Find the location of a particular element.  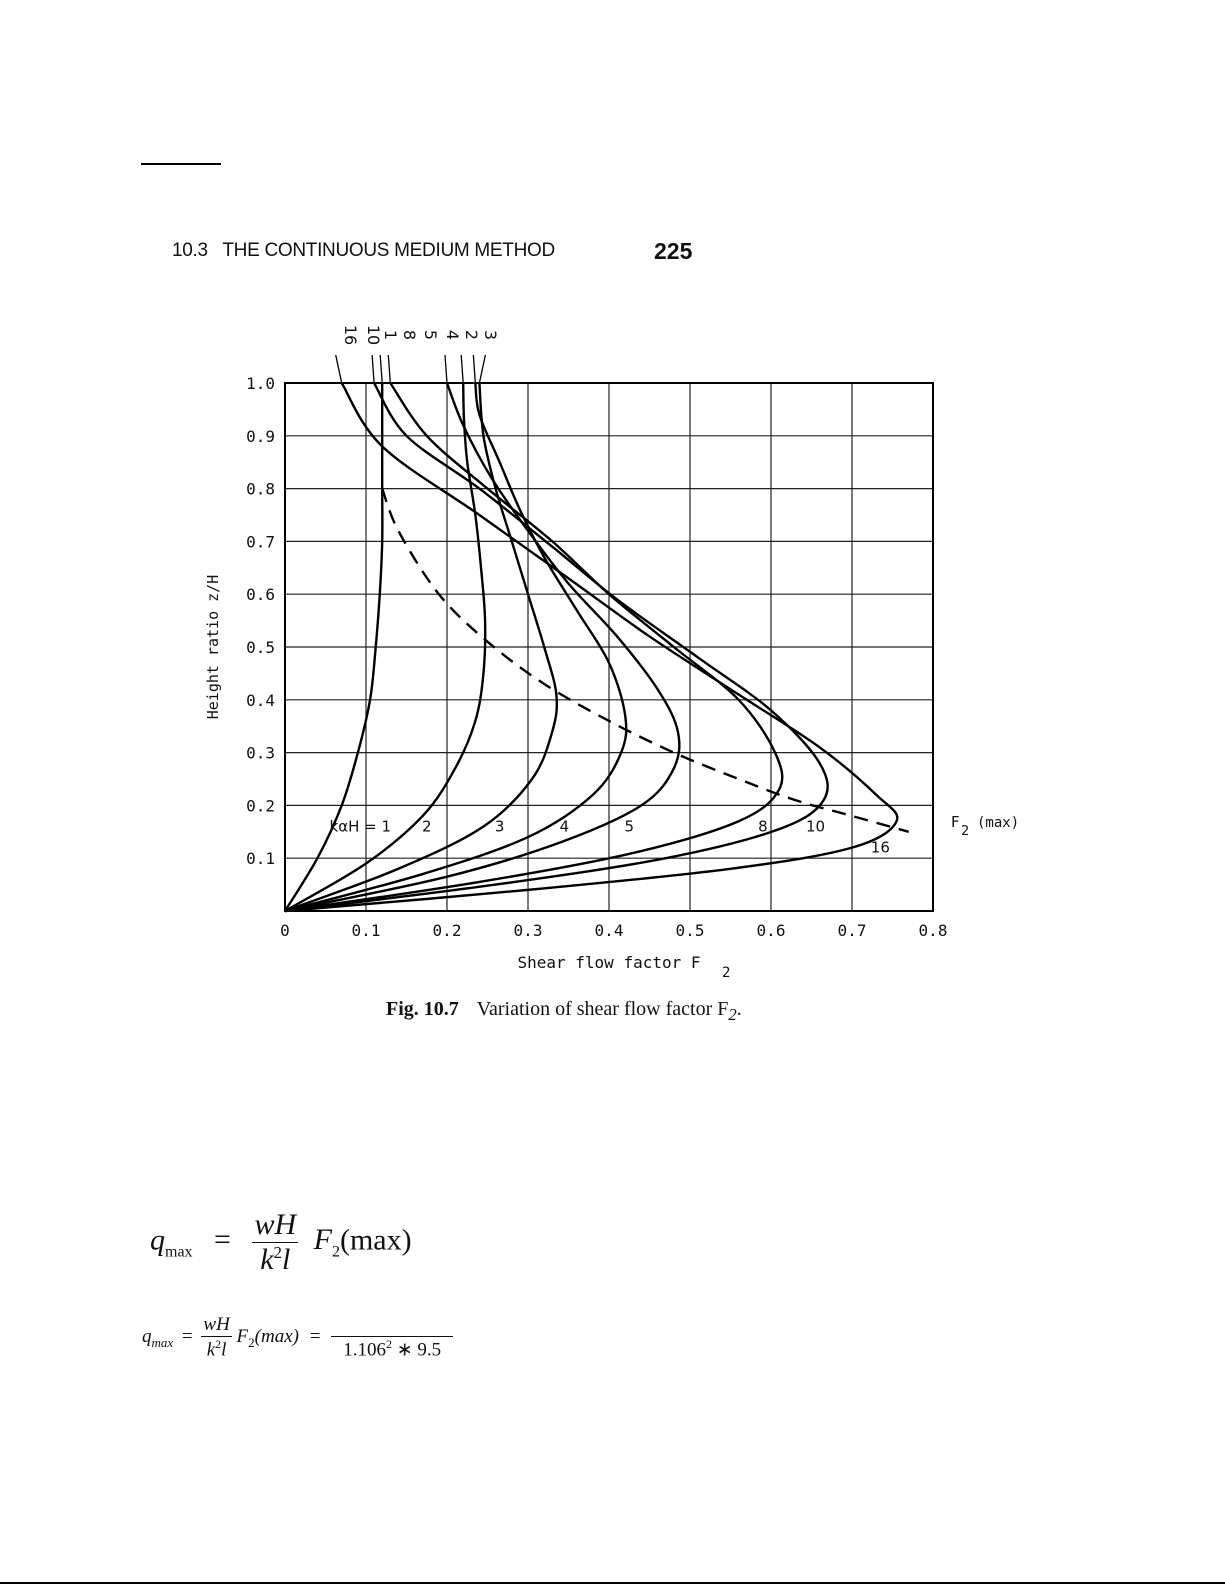

eq2-den-k: k is located at coordinates (211, 1350).